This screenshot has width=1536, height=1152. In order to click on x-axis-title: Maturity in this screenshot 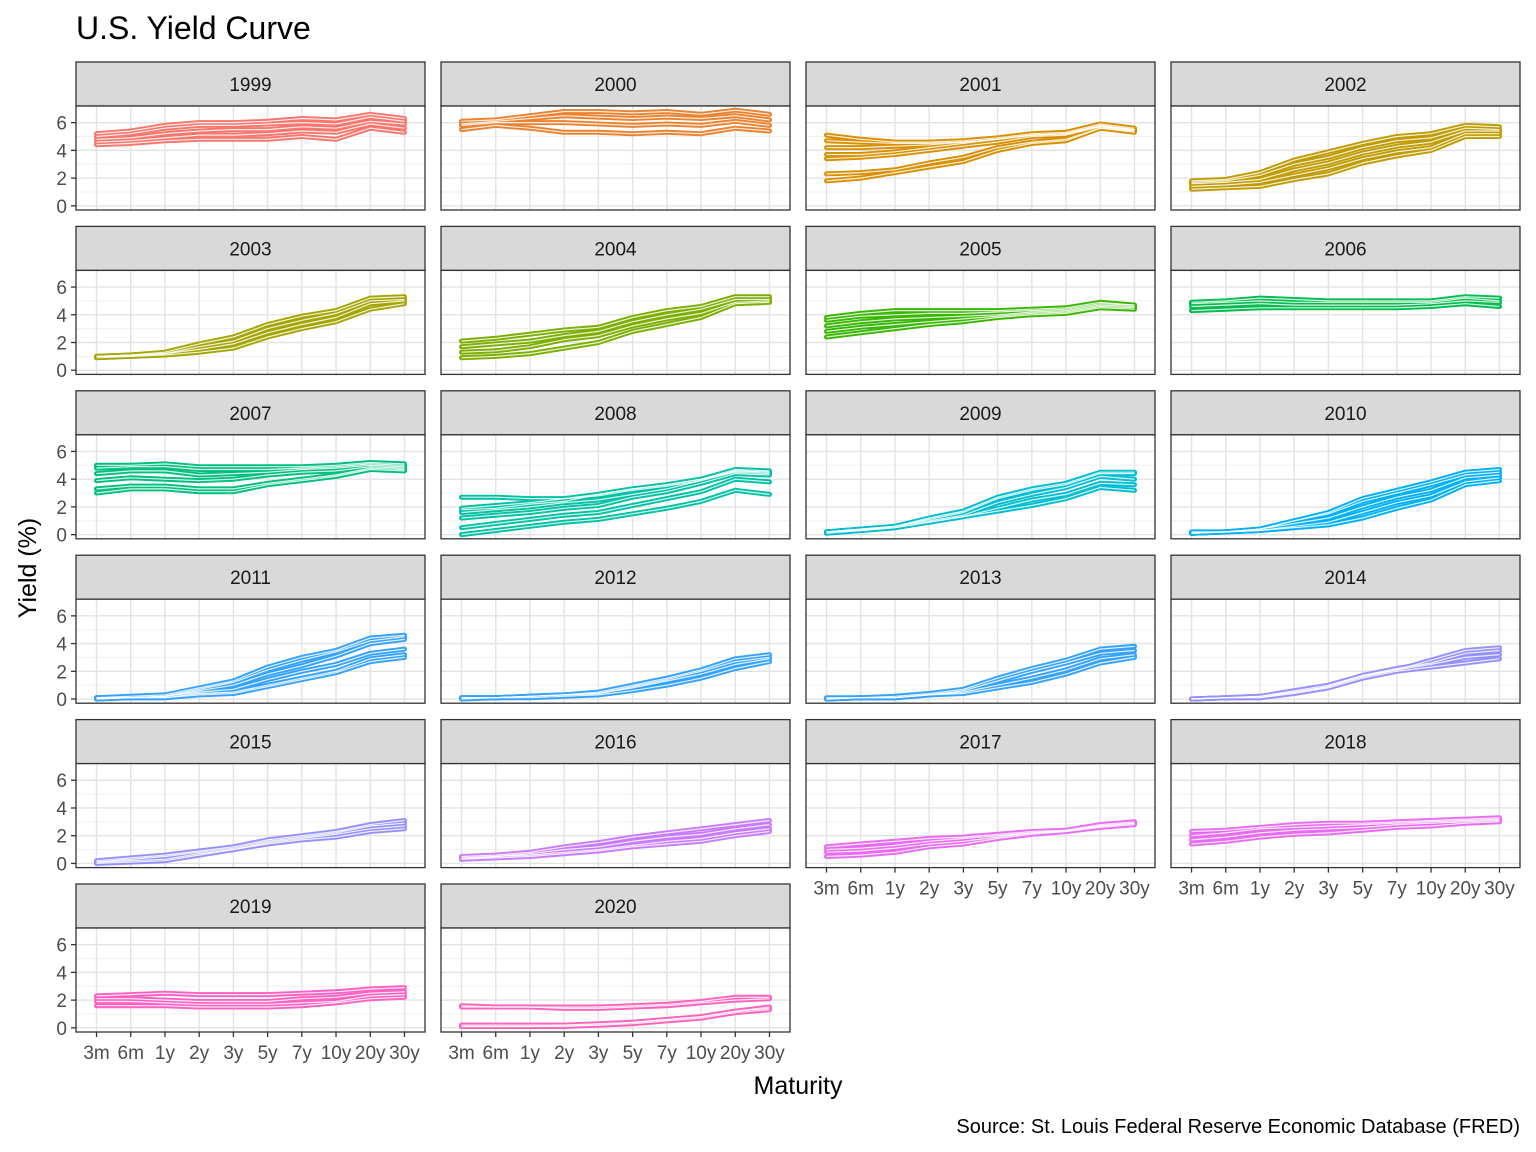, I will do `click(798, 1086)`.